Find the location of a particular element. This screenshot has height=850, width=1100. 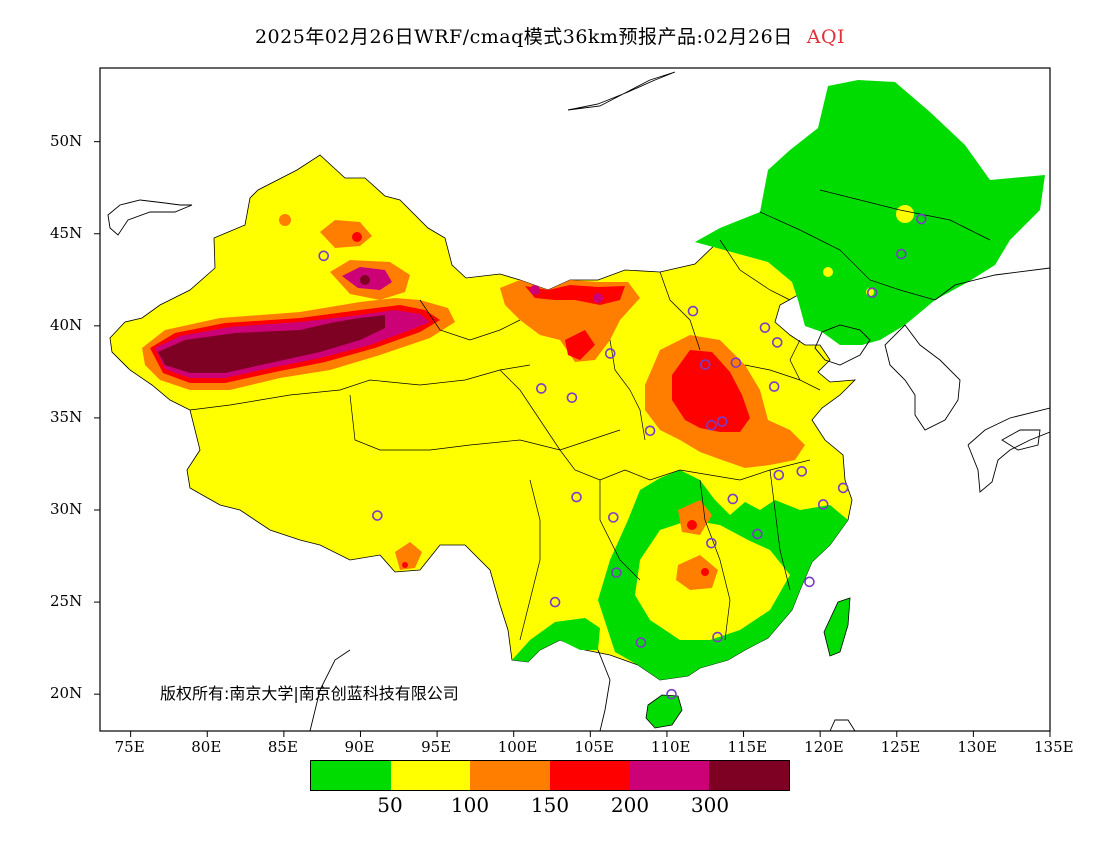

lat-tick-label: 45N is located at coordinates (66, 232).